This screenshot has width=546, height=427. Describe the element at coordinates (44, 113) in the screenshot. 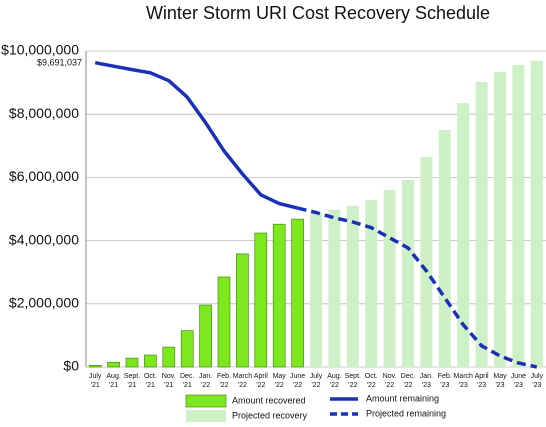

I see `y-tick-label: $8,000,000` at that location.